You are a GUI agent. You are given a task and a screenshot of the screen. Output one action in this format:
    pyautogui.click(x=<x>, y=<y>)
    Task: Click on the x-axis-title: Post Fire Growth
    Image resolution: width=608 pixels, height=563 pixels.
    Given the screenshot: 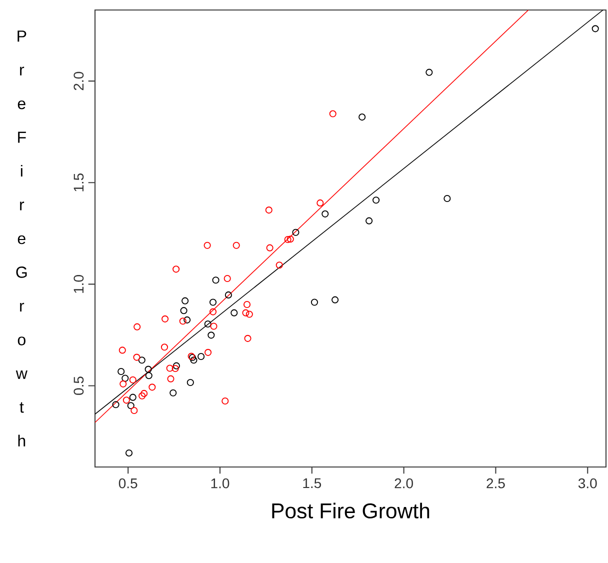 What is the action you would take?
    pyautogui.click(x=351, y=510)
    